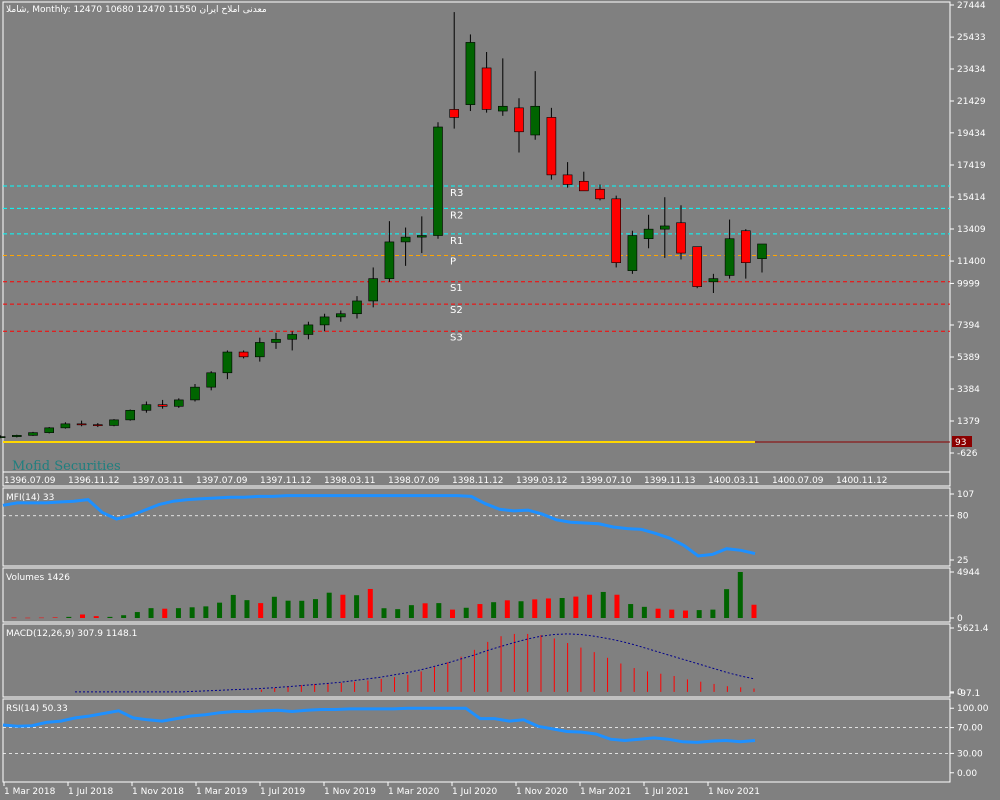 This screenshot has width=1000, height=800. I want to click on price-x-tick-label: 1400.07.09, so click(798, 481).